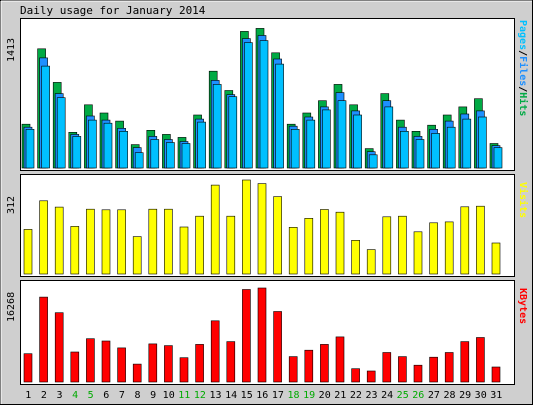 This screenshot has height=405, width=533. I want to click on day-label-4: 4, so click(75, 395).